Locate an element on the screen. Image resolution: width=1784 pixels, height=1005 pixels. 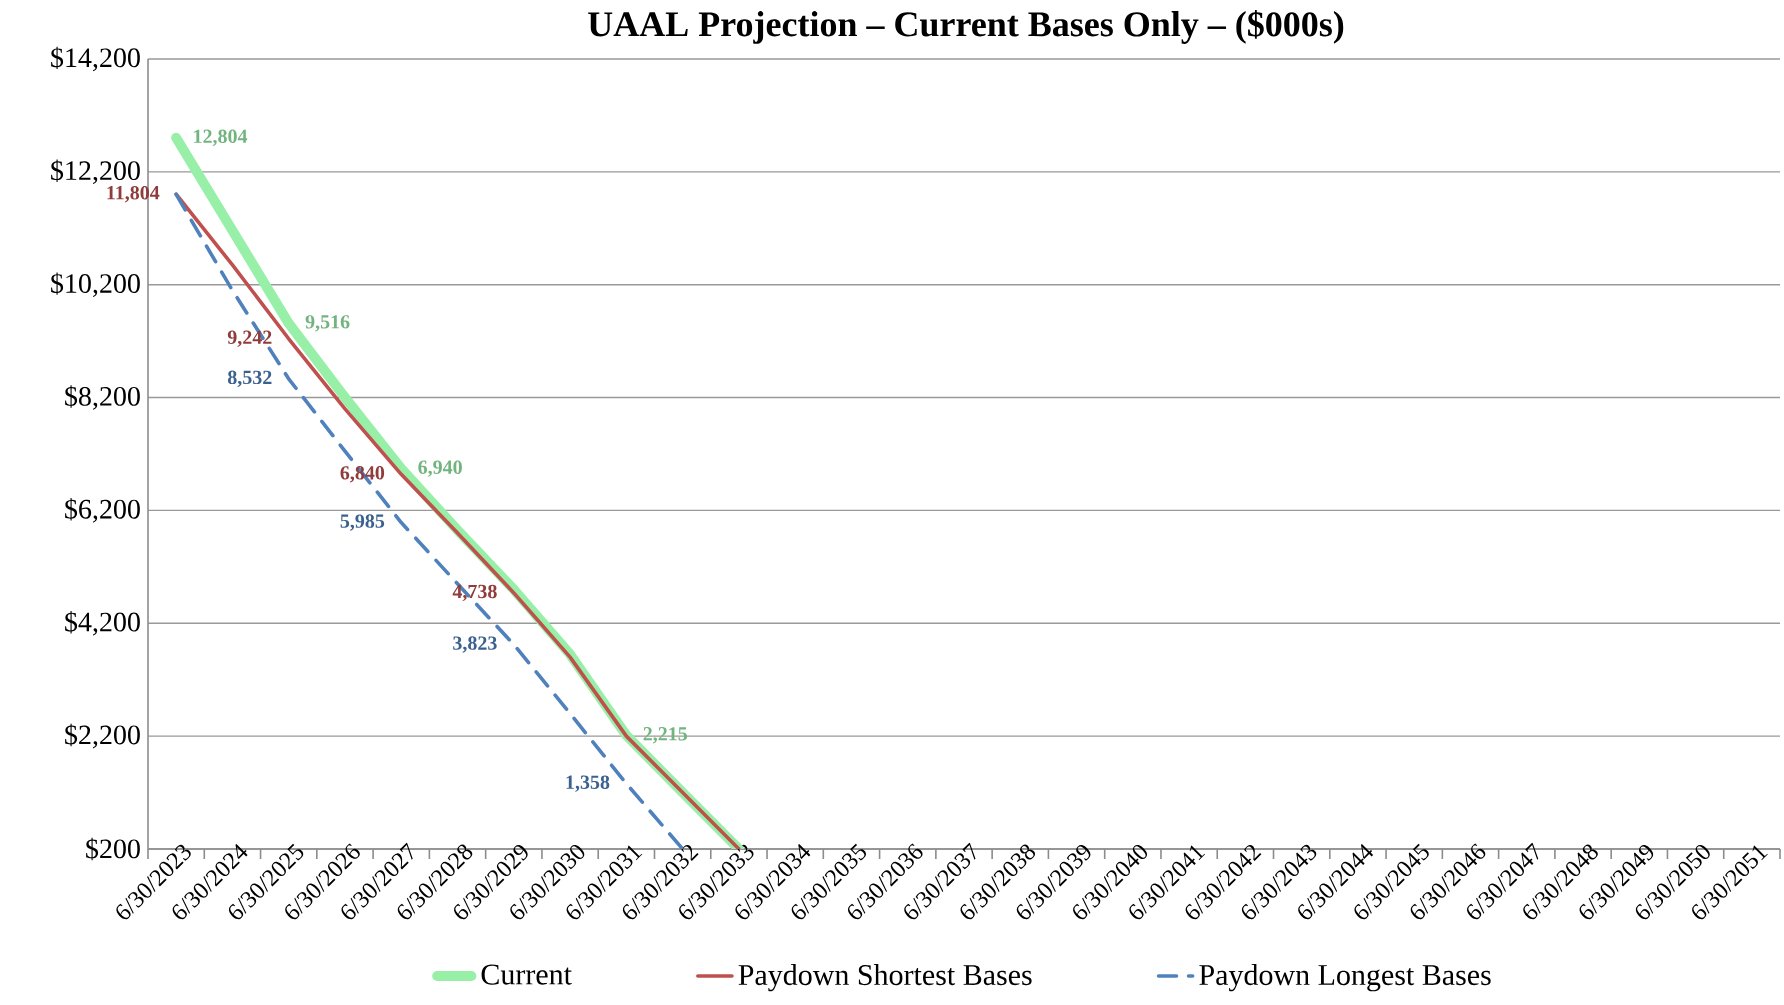
legend-label: Current is located at coordinates (526, 974).